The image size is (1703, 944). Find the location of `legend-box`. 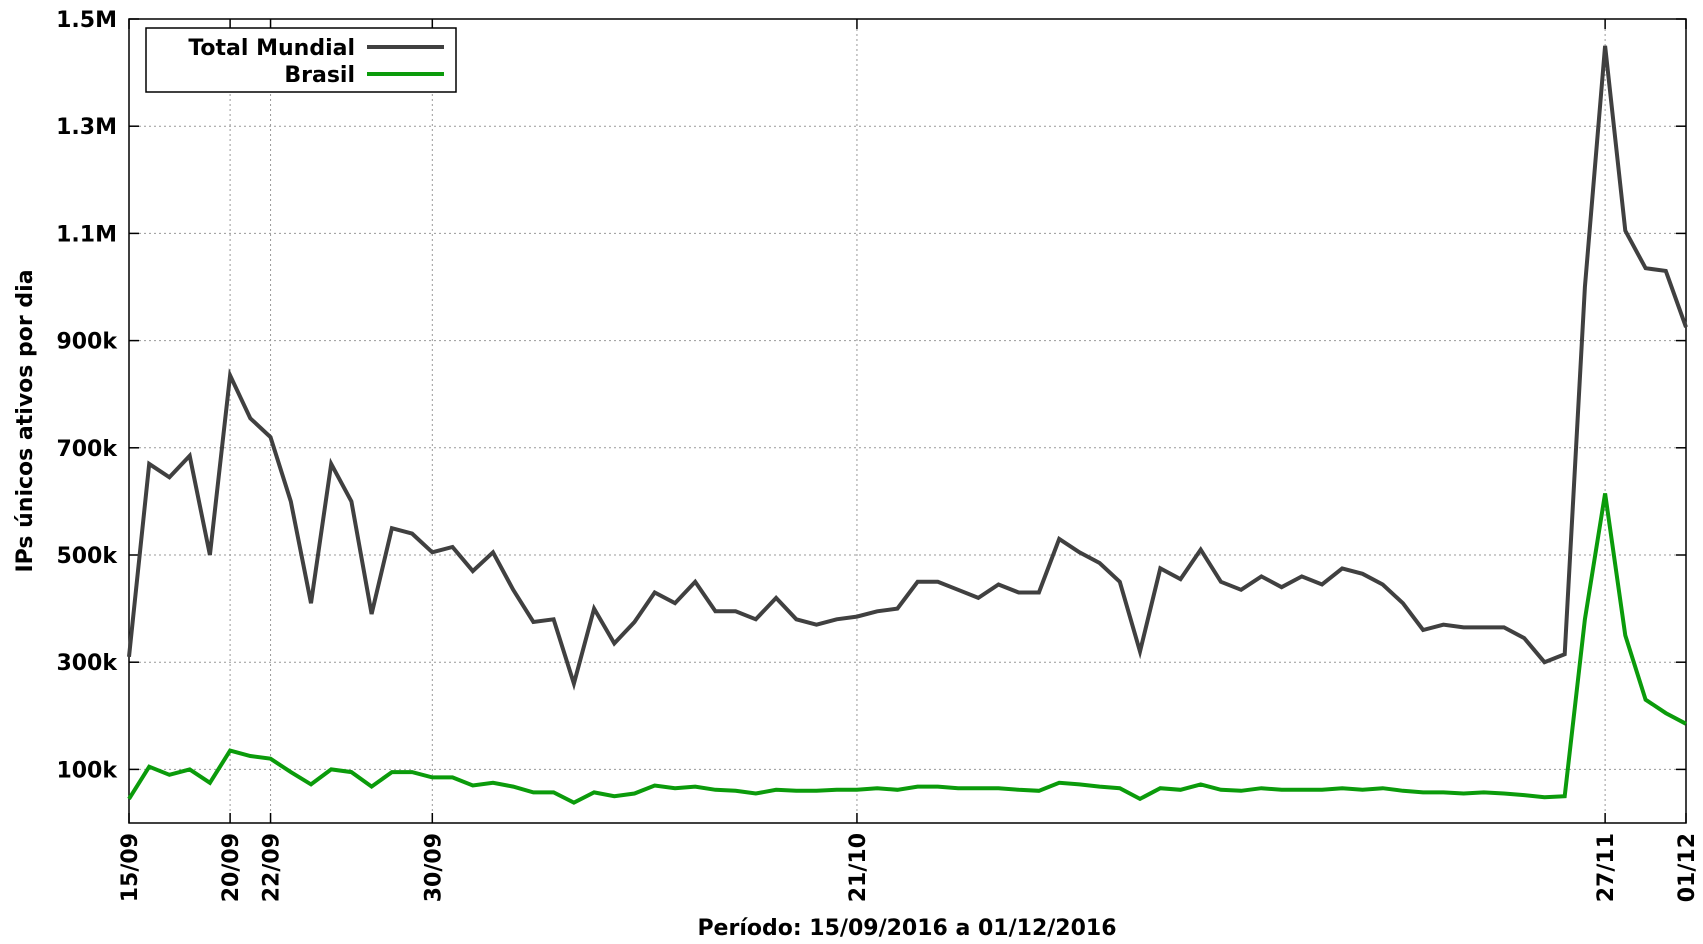

legend-box is located at coordinates (301, 60).